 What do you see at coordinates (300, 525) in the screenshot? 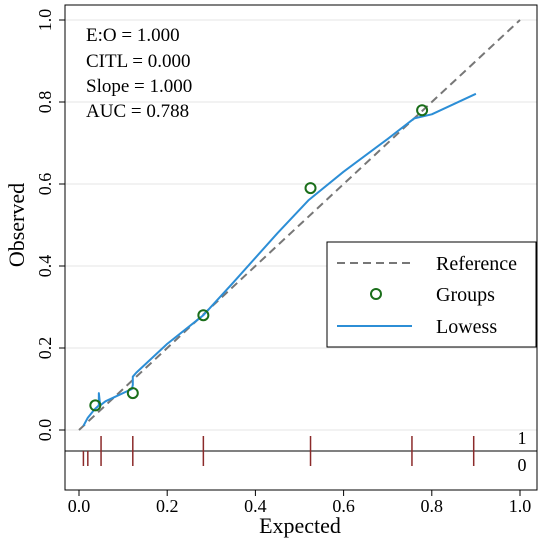
I see `x-axis-title: Expected` at bounding box center [300, 525].